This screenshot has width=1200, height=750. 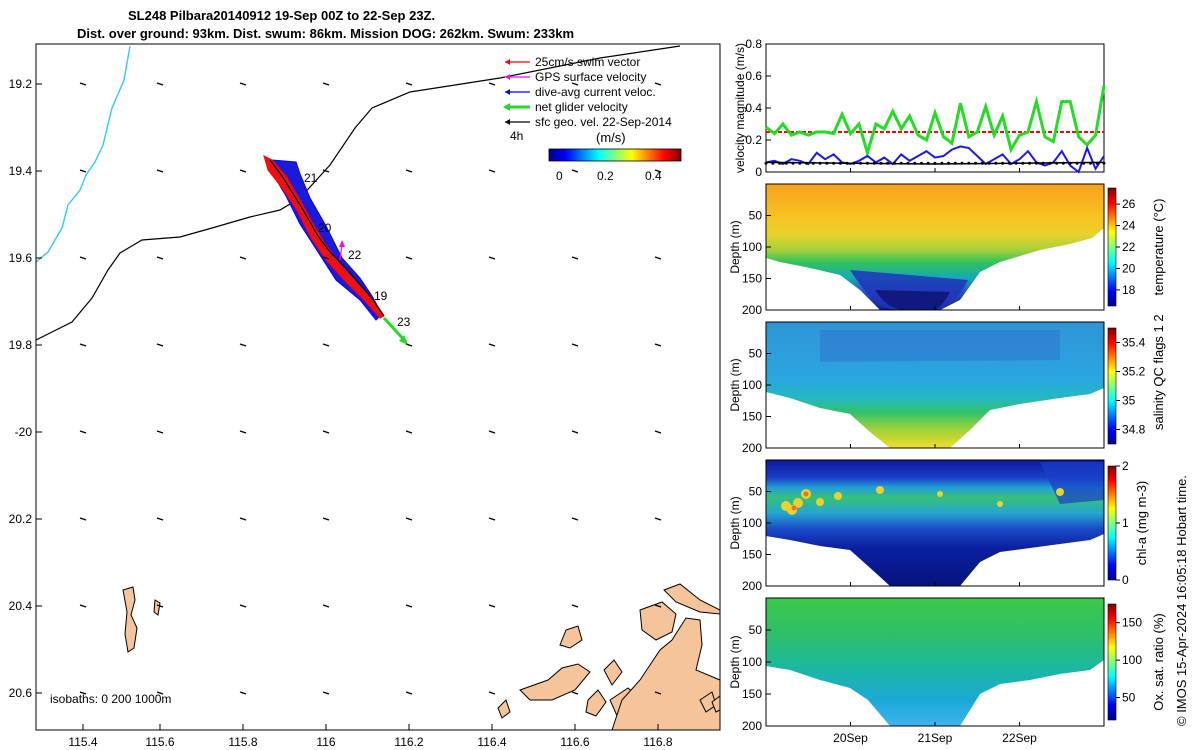 What do you see at coordinates (1158, 372) in the screenshot?
I see `salinity-colorbar-label: salinity QC flags 1 2` at bounding box center [1158, 372].